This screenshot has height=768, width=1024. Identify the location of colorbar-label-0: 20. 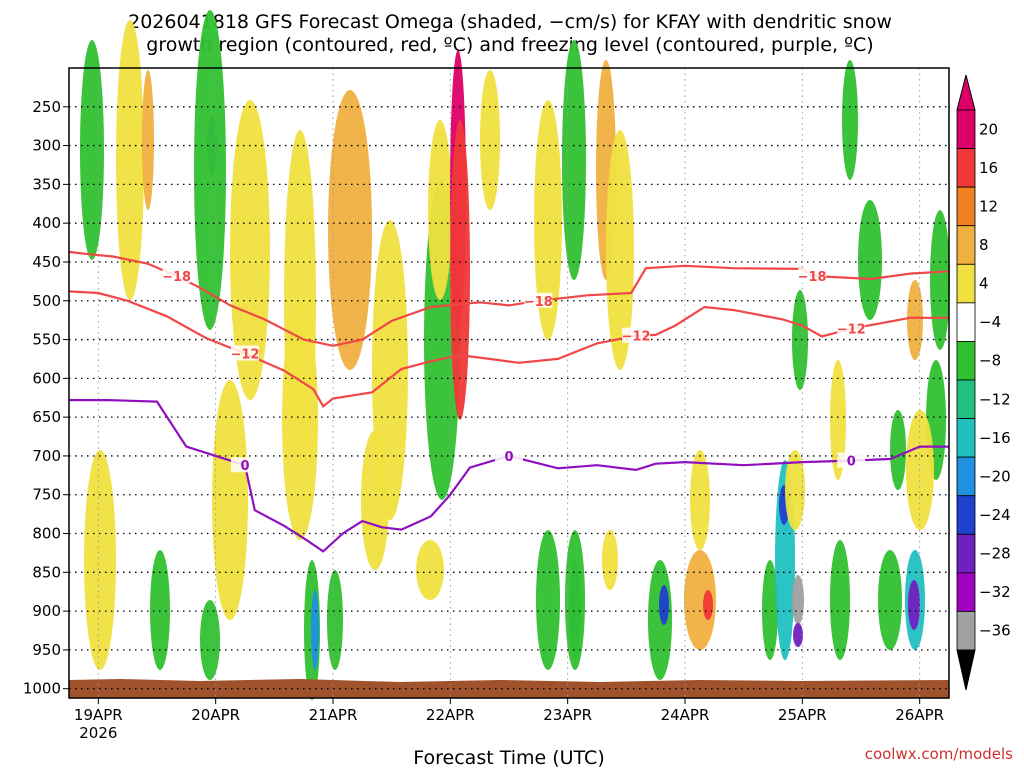
(988, 129).